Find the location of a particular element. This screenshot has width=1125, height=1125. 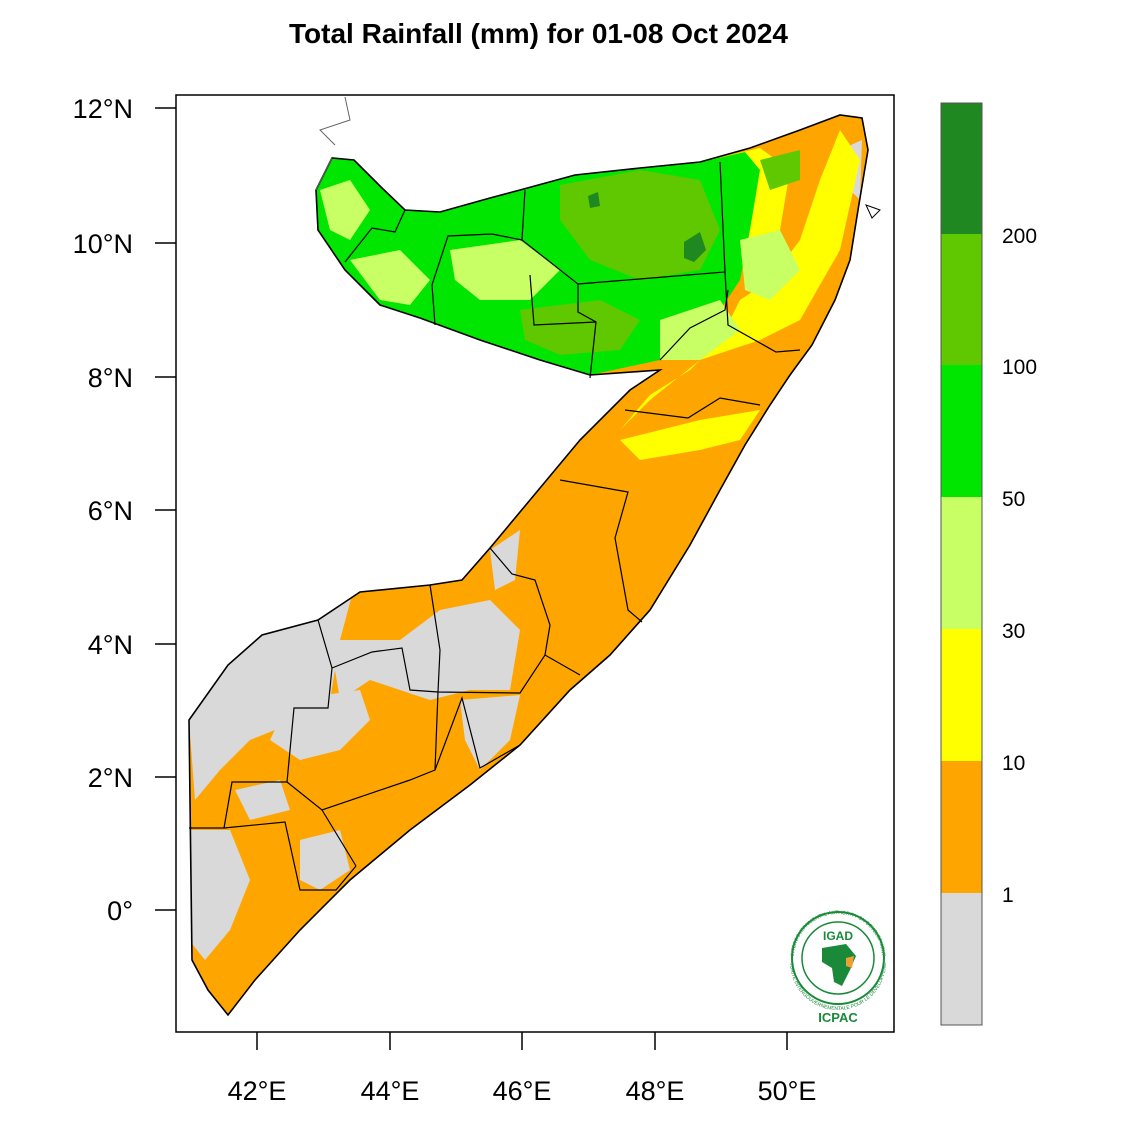

legend-label: 50 is located at coordinates (1013, 499).